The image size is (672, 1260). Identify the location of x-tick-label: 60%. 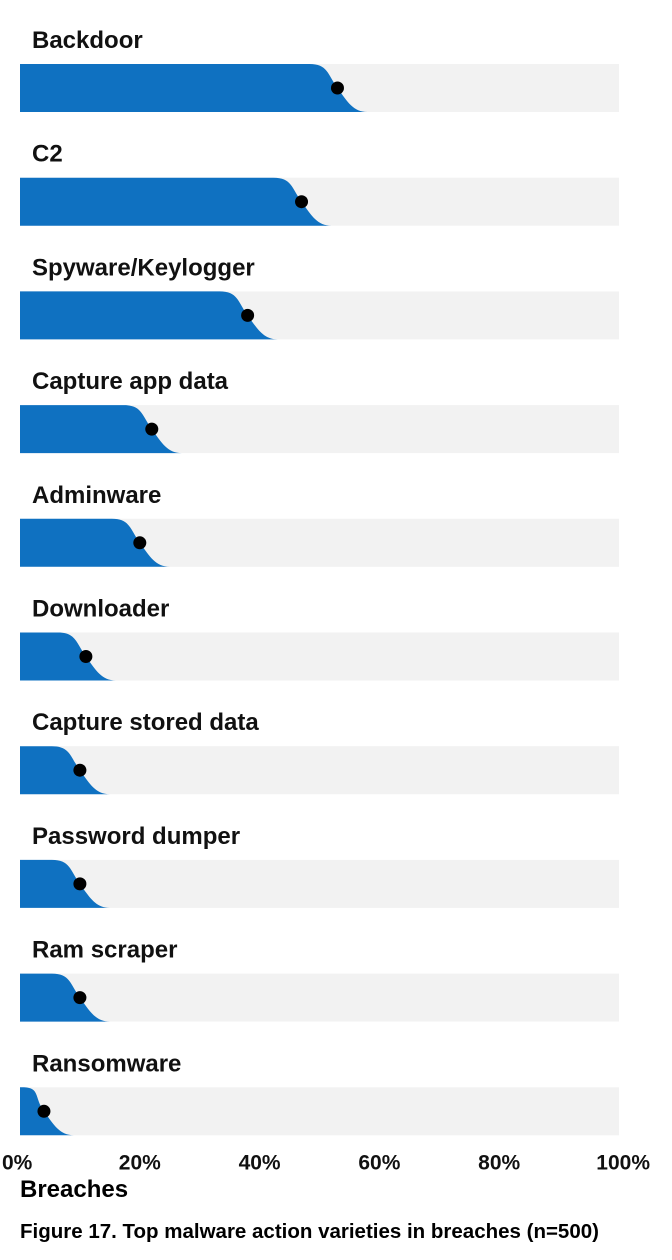
(379, 1162).